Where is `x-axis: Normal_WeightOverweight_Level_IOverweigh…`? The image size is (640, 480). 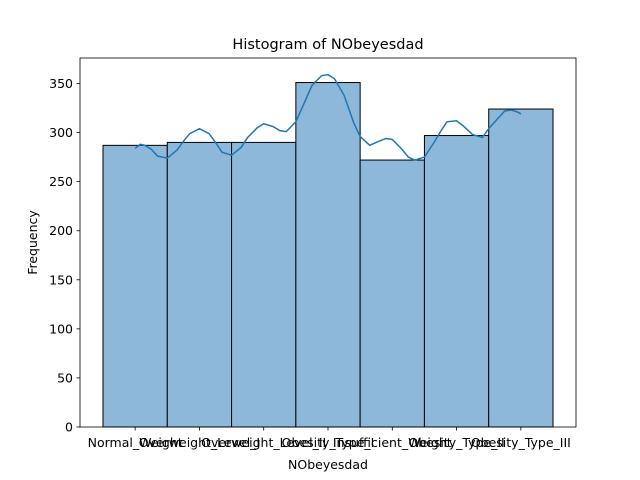
x-axis: Normal_WeightOverweight_Level_IOverweigh… is located at coordinates (329, 438).